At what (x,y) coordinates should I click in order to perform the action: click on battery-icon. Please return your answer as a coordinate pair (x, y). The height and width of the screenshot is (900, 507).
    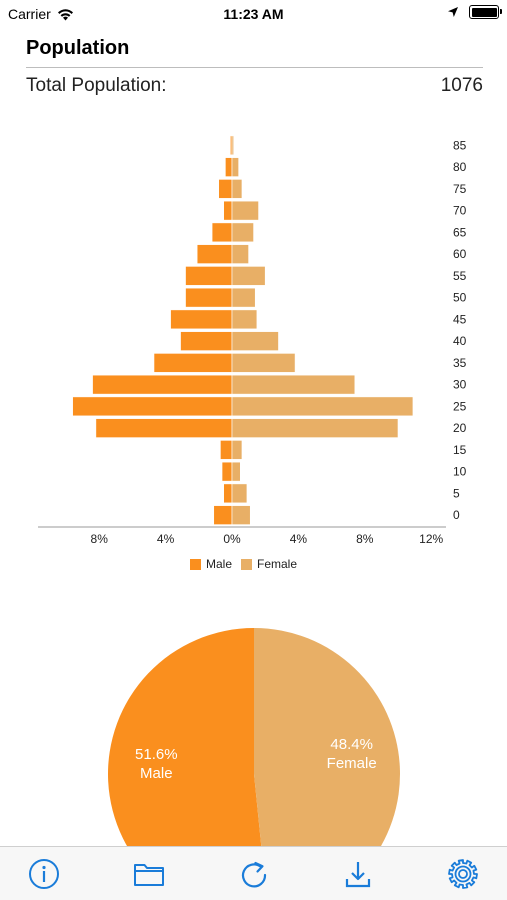
    Looking at the image, I should click on (485, 12).